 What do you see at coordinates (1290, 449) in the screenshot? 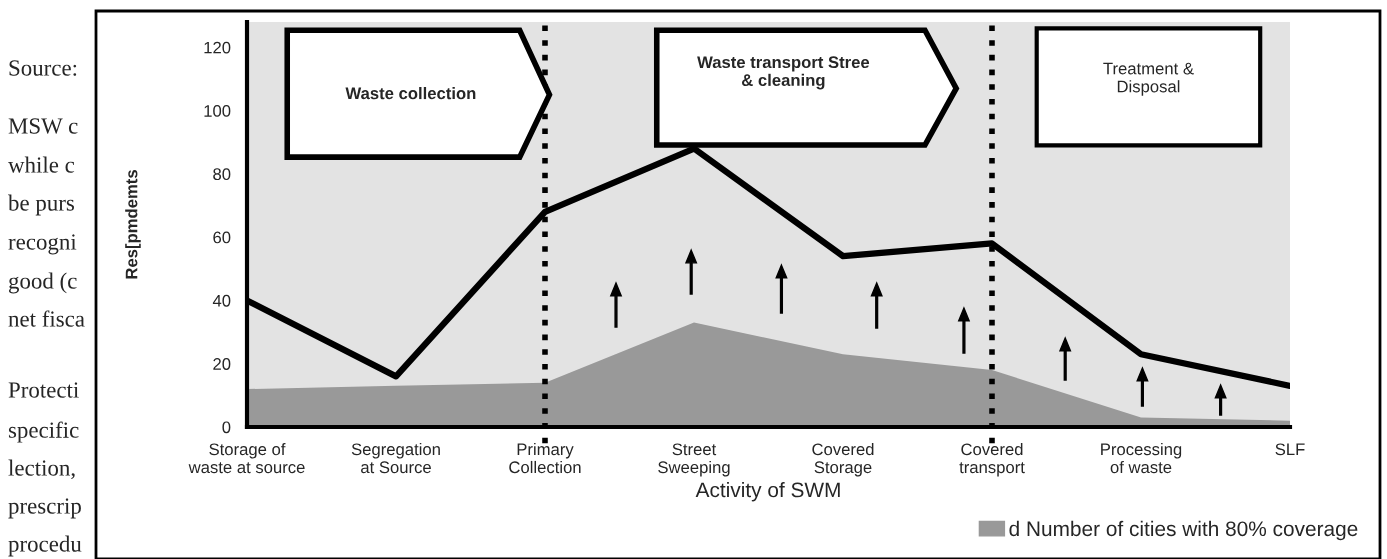
I see `x-tick-label: SLF` at bounding box center [1290, 449].